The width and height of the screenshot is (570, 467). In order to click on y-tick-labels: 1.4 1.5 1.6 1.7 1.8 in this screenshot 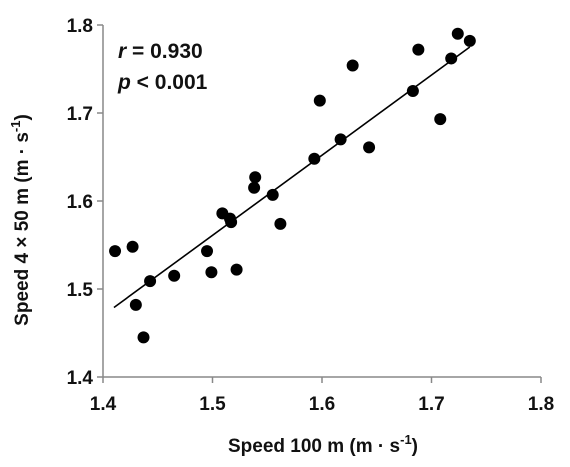, I will do `click(80, 202)`.